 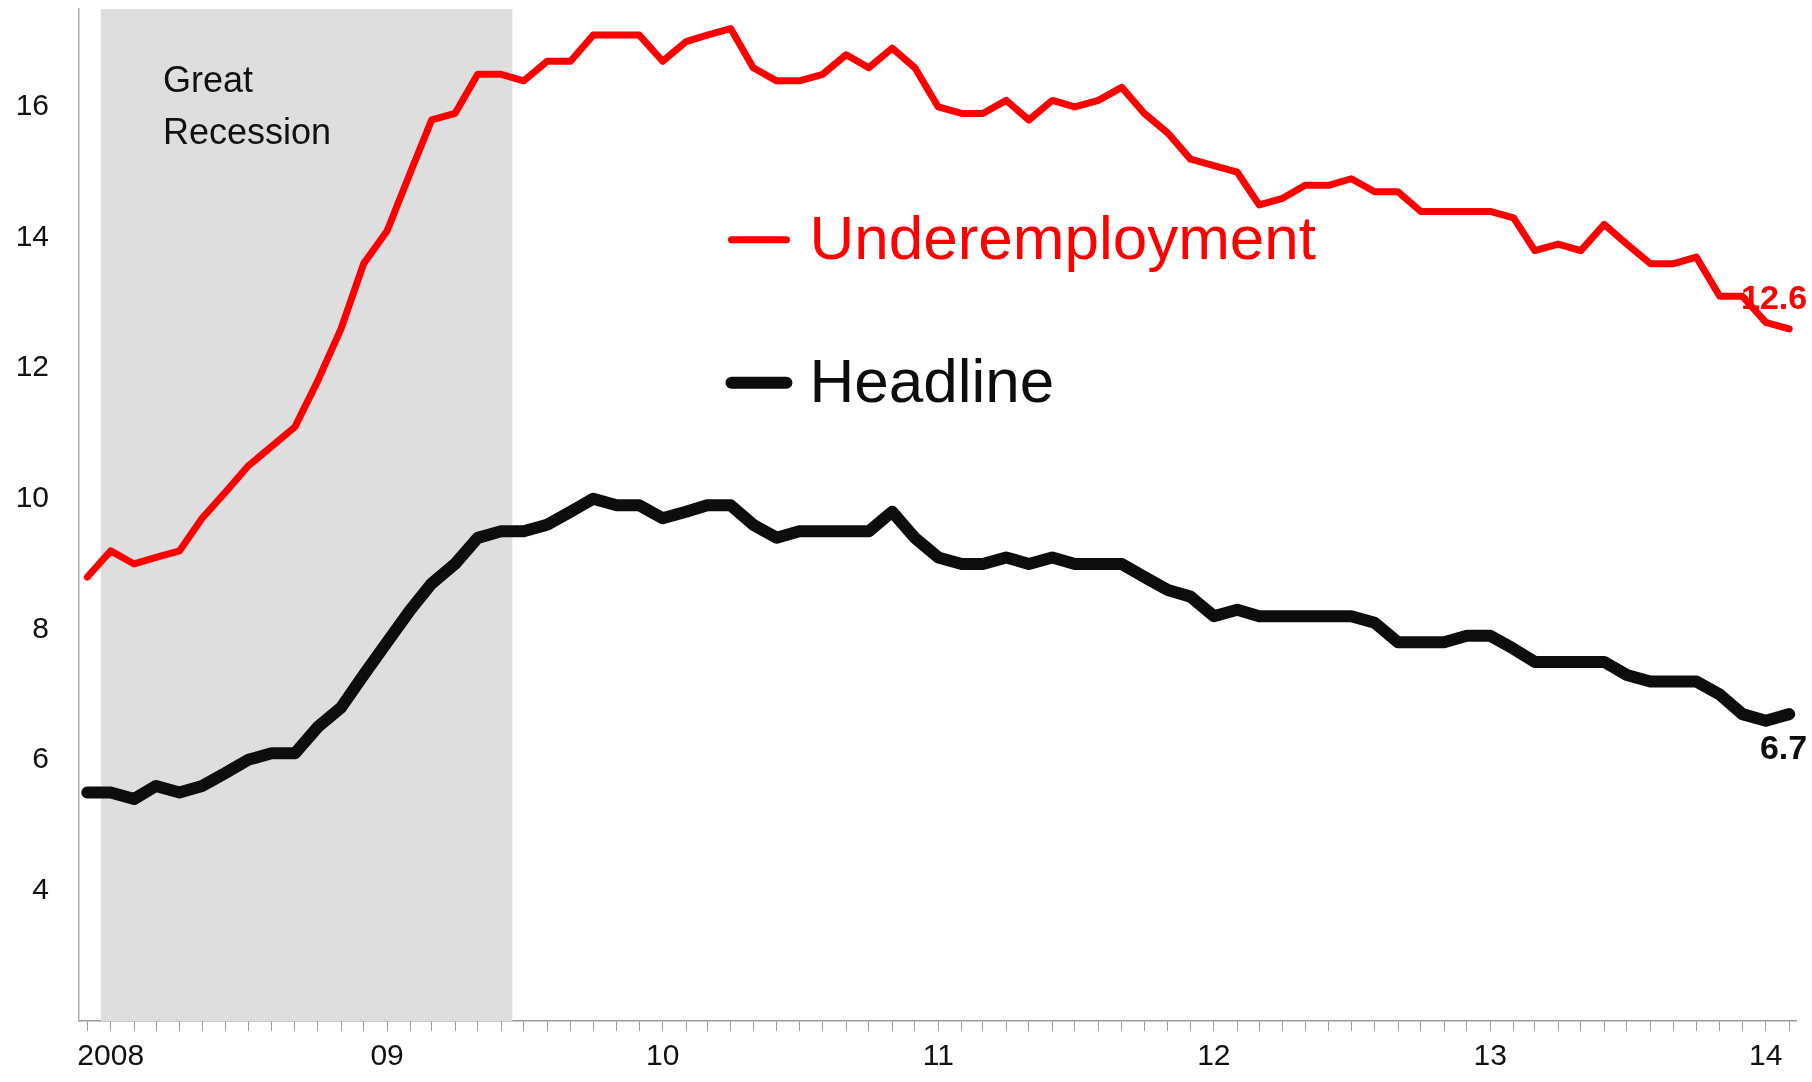 What do you see at coordinates (40, 627) in the screenshot?
I see `y-tick-label: 8` at bounding box center [40, 627].